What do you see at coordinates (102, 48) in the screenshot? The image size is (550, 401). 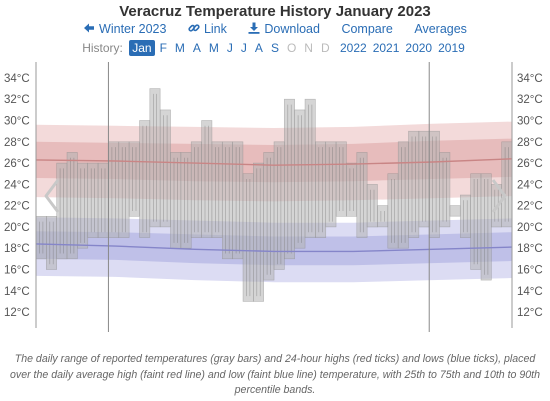 I see `history-label: History:` at bounding box center [102, 48].